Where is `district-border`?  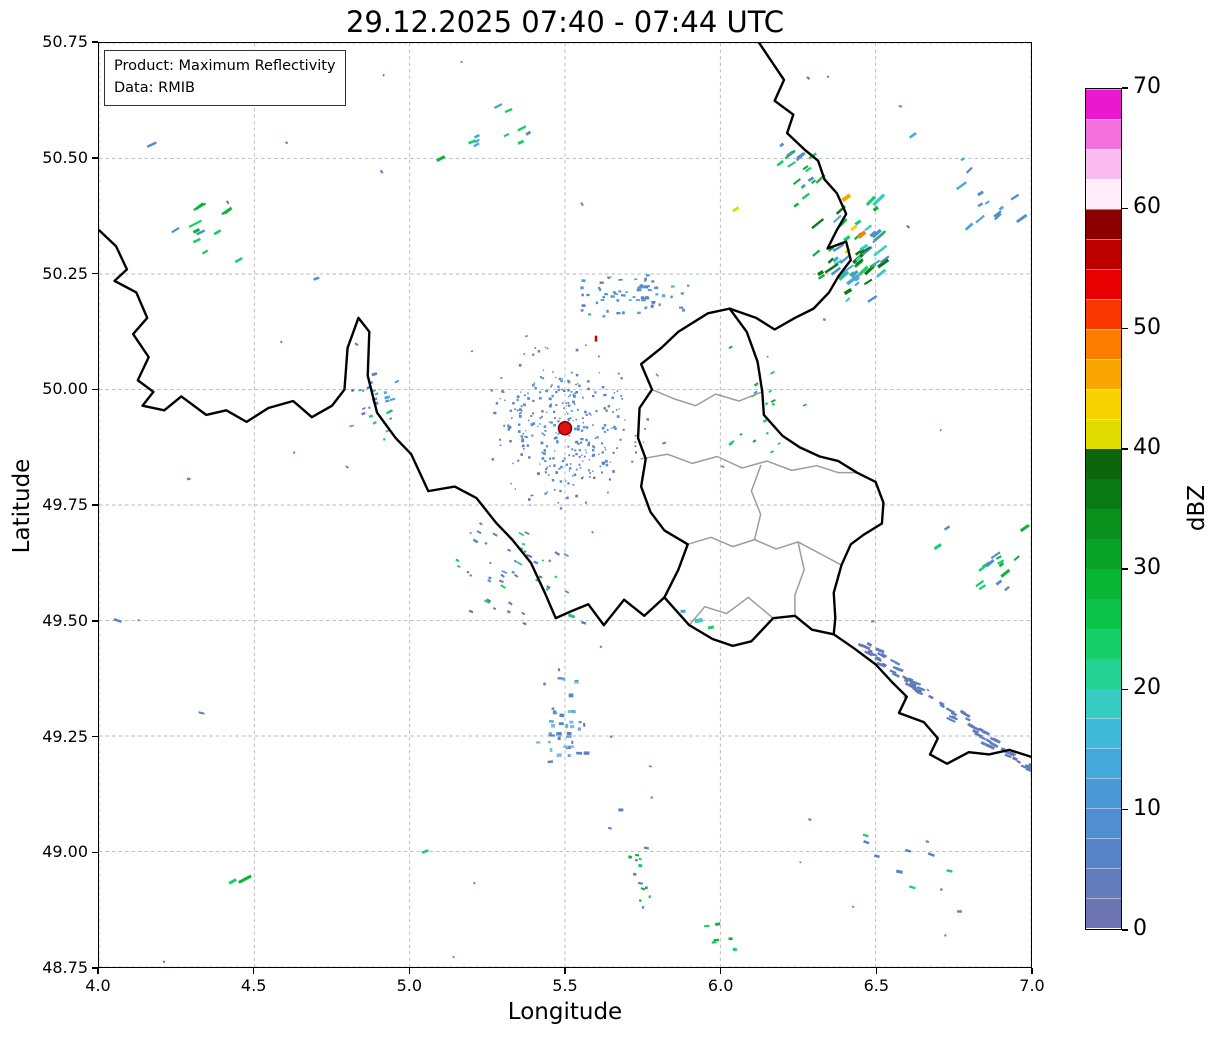 district-border is located at coordinates (799, 579).